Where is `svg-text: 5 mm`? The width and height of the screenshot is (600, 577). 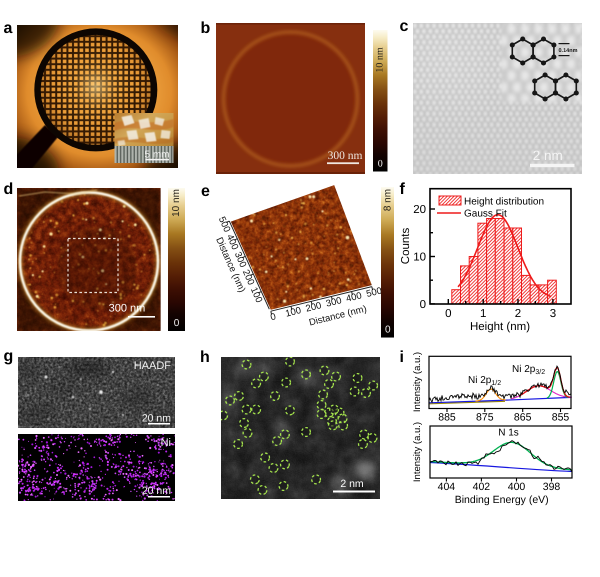
svg-text: 5 mm is located at coordinates (157, 155).